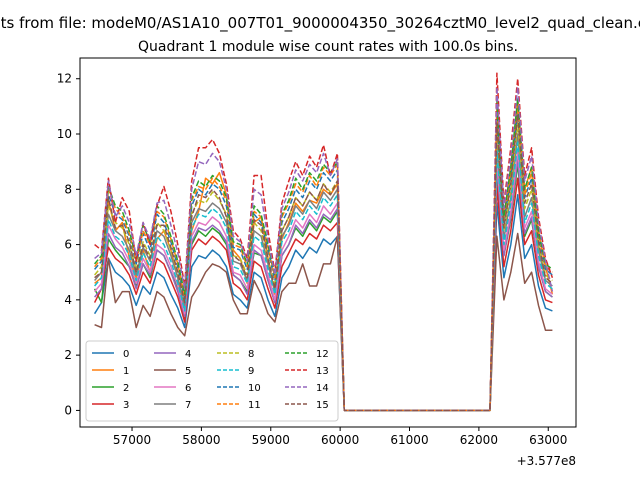  I want to click on legend-label: 12, so click(322, 354).